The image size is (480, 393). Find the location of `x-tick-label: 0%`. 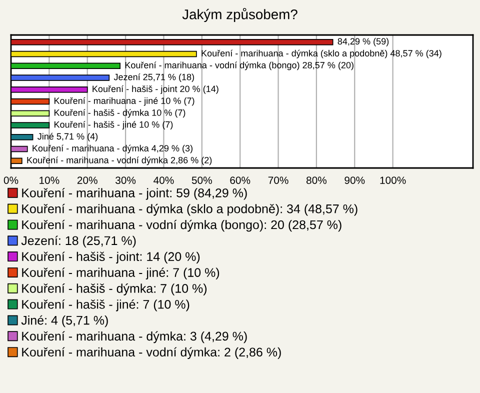

x-tick-label: 0% is located at coordinates (11, 180).